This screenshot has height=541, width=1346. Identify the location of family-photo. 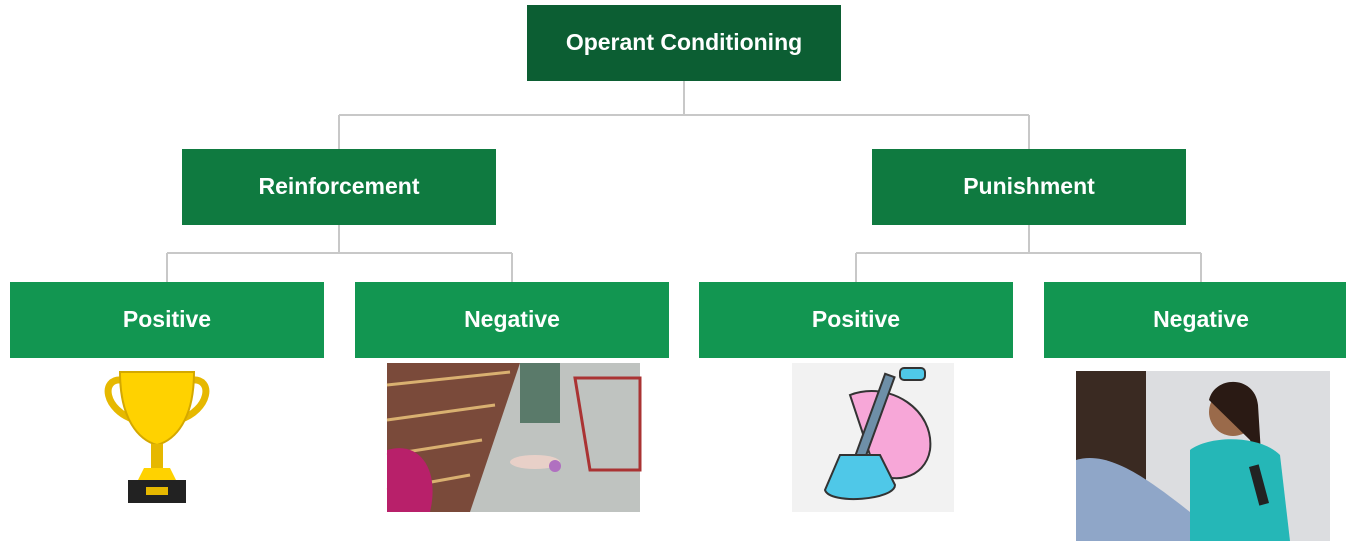
(1203, 456).